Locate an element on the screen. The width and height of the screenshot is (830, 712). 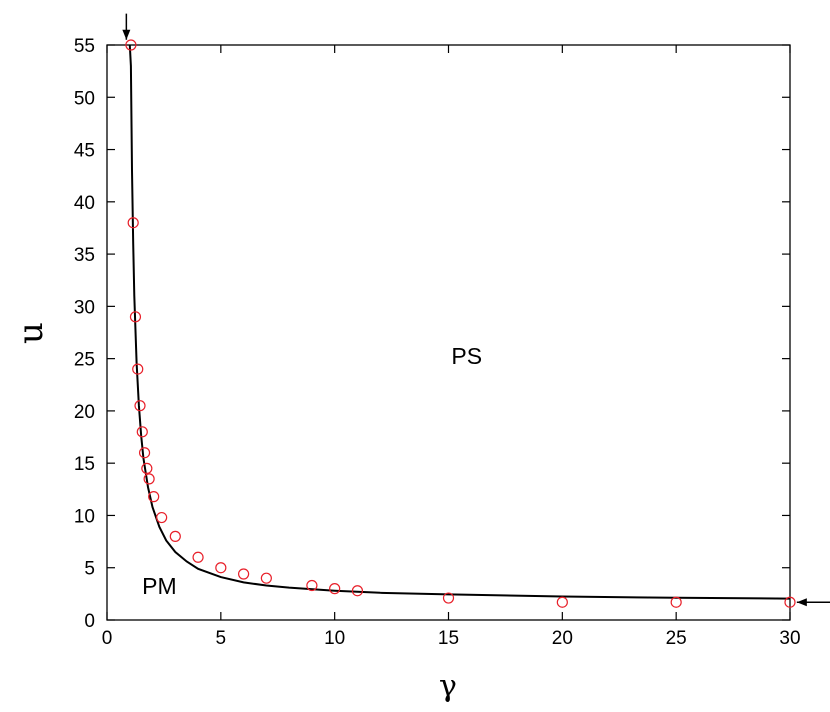
y-tick-label: 30 is located at coordinates (84, 307).